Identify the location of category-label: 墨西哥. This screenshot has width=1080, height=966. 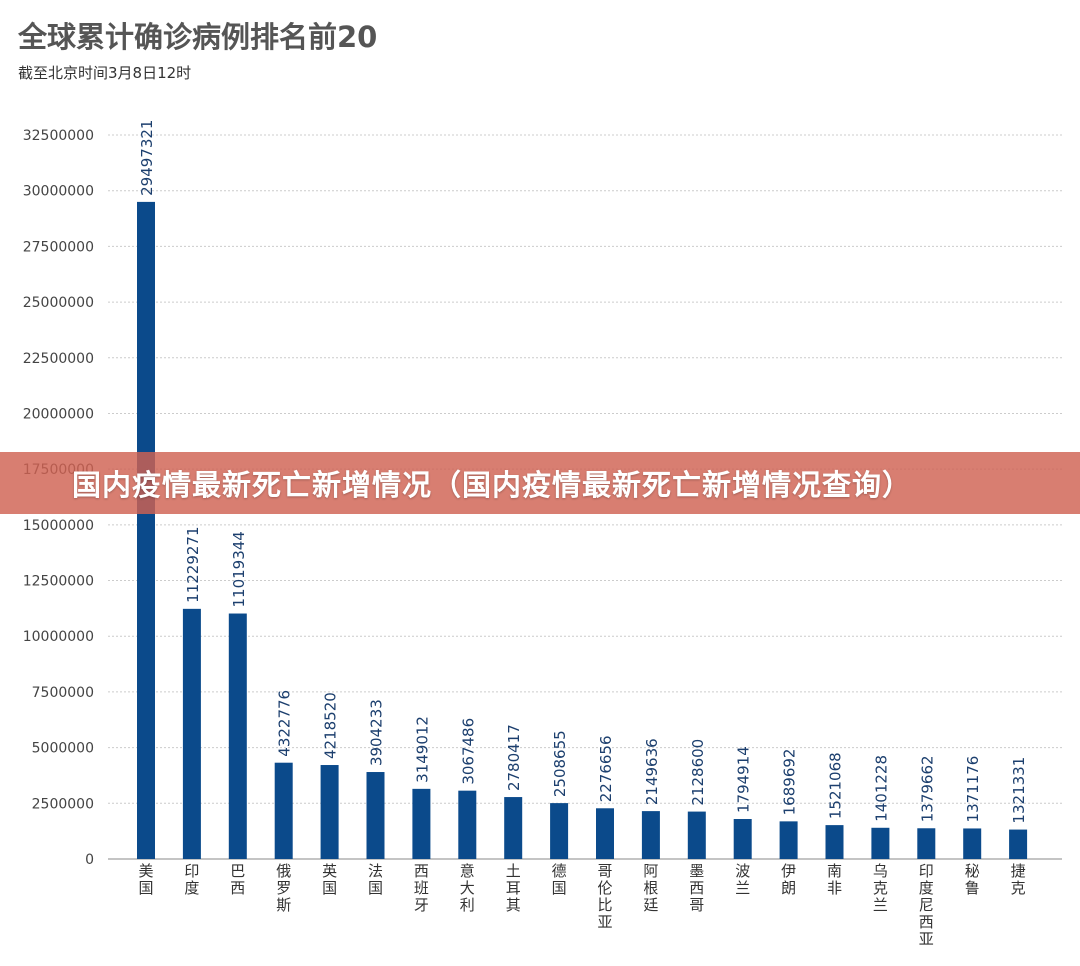
(696, 888).